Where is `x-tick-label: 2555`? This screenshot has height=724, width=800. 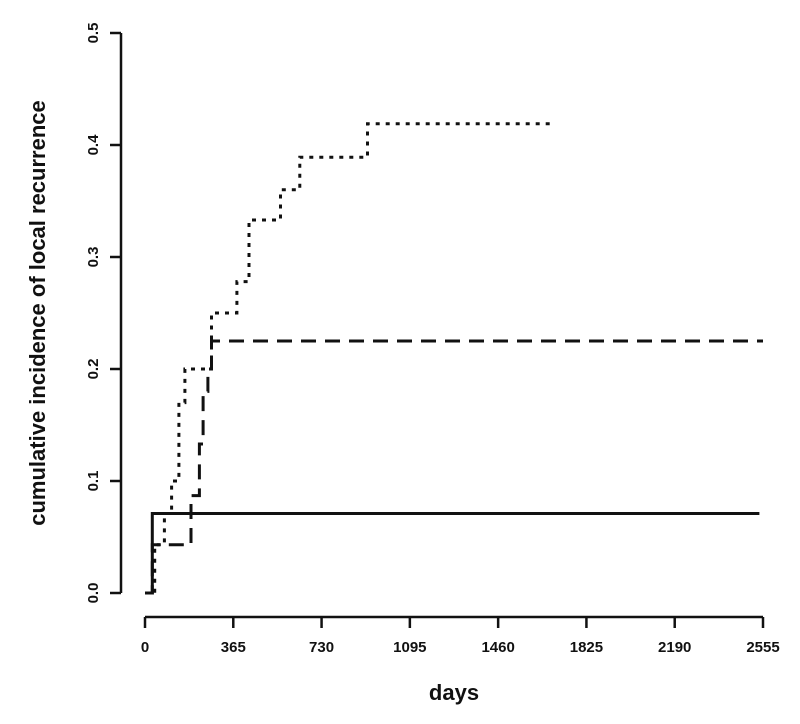
x-tick-label: 2555 is located at coordinates (762, 647).